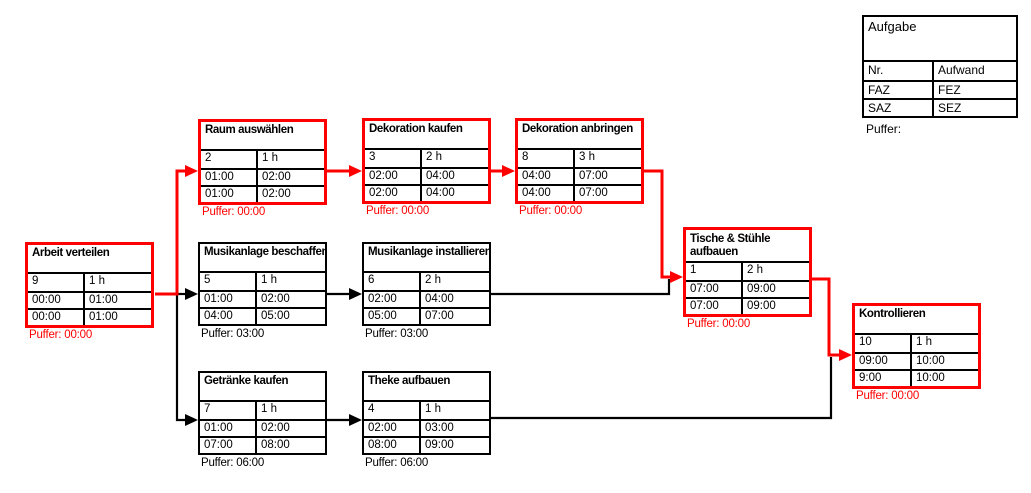  What do you see at coordinates (916, 320) in the screenshot?
I see `task-title: Kontrollieren` at bounding box center [916, 320].